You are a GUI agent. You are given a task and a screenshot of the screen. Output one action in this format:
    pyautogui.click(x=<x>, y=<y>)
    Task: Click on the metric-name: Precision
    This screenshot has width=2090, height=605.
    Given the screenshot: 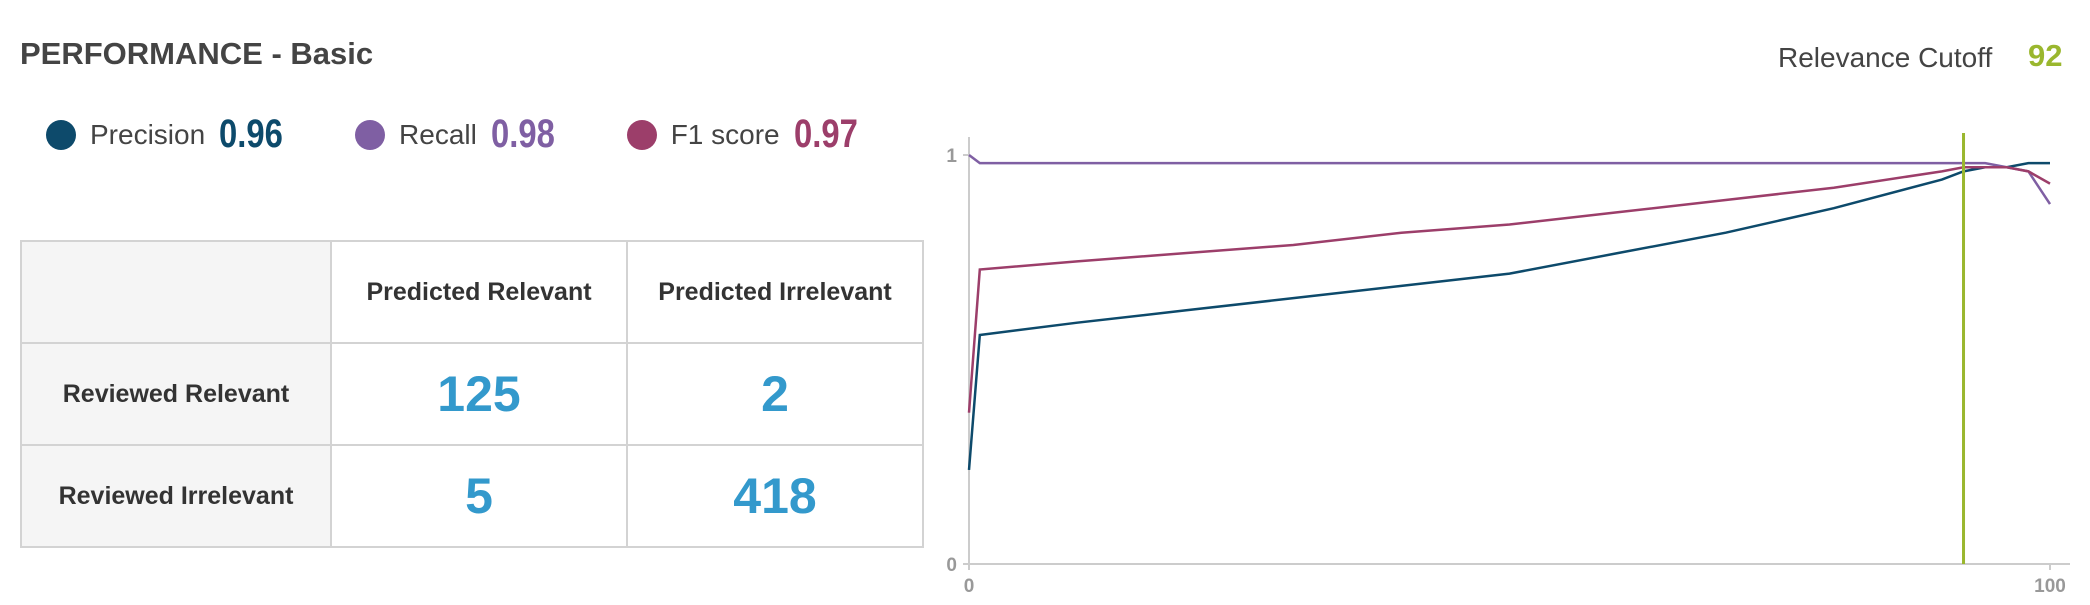 What is the action you would take?
    pyautogui.click(x=148, y=134)
    